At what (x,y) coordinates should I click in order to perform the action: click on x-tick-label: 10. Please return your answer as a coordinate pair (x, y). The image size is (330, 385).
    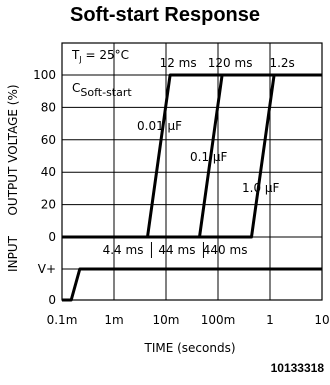
    Looking at the image, I should click on (321, 320).